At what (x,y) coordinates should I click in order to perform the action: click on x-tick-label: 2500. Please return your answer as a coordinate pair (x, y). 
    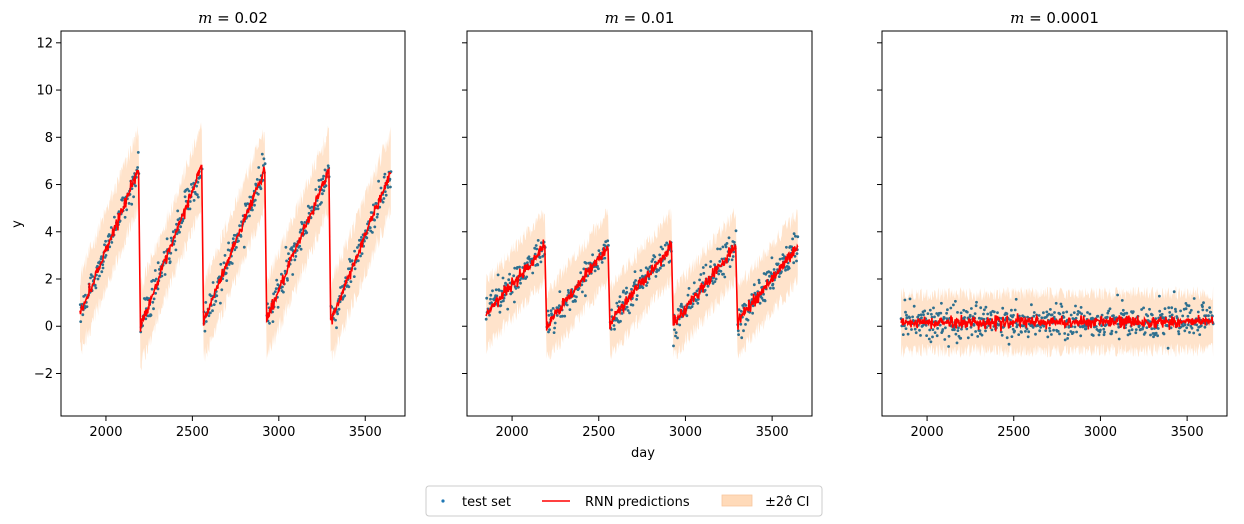
    Looking at the image, I should click on (192, 432).